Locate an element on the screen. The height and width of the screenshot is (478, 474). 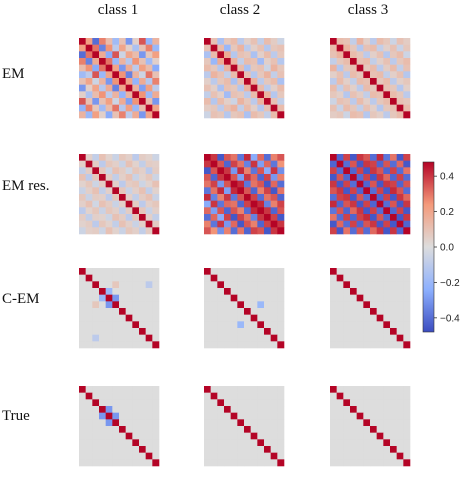
row-label-true: True is located at coordinates (16, 416).